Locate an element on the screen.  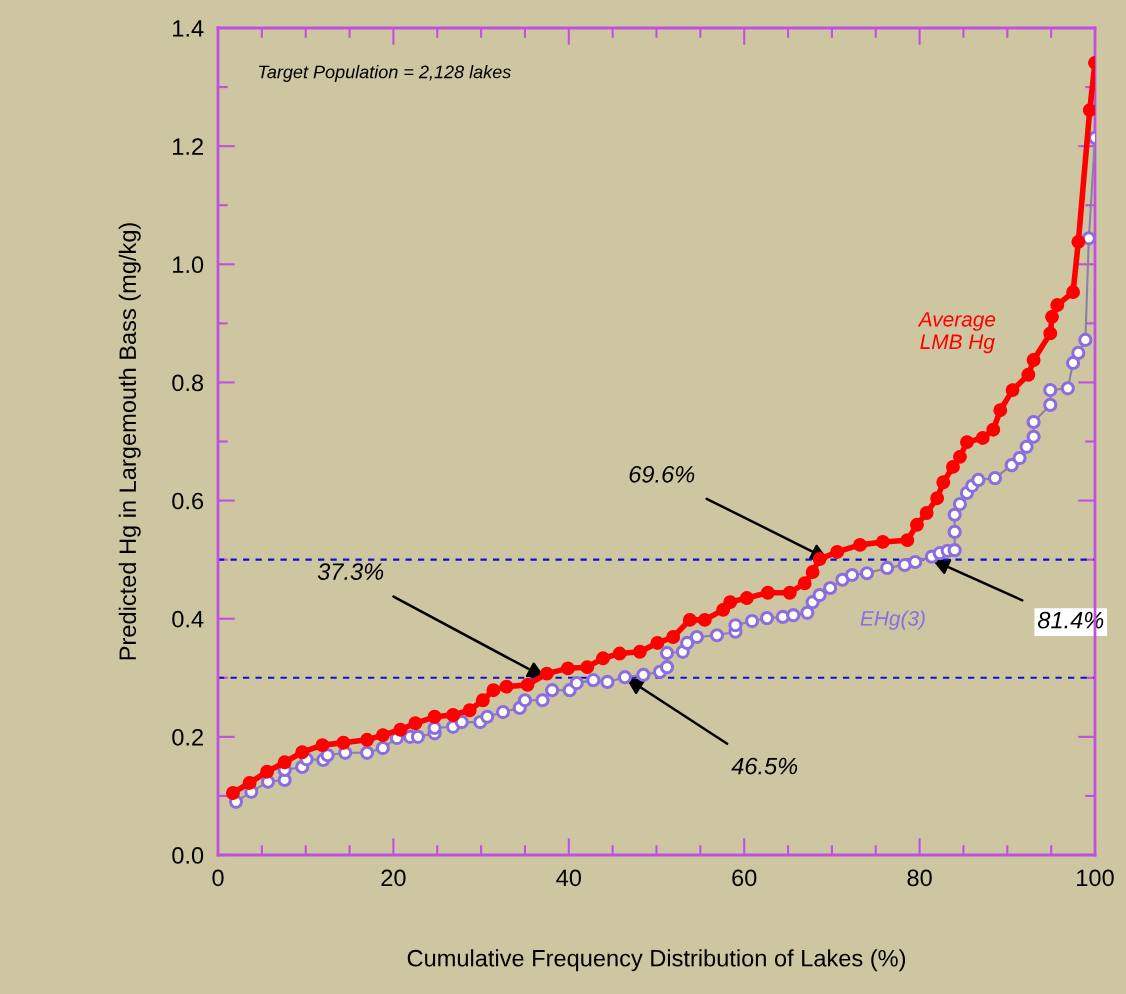
x-tick-label: 20 is located at coordinates (393, 878).